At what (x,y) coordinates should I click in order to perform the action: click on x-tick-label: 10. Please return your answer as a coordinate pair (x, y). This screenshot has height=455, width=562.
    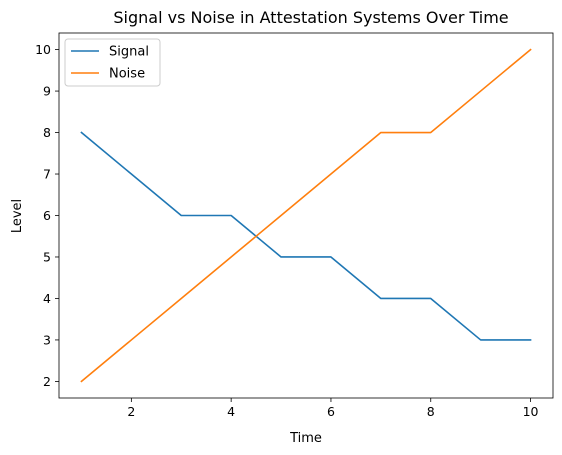
    Looking at the image, I should click on (531, 411).